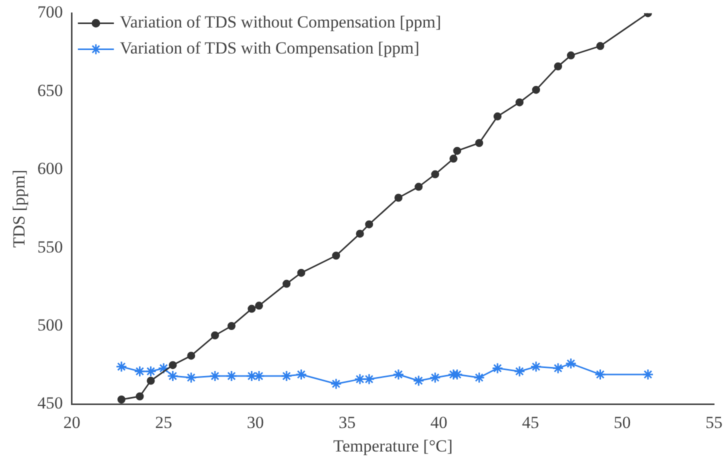  Describe the element at coordinates (71, 422) in the screenshot. I see `x-tick-label: 20` at that location.